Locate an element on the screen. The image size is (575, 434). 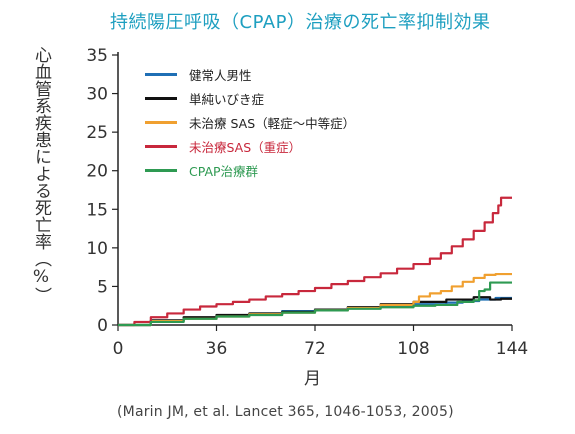
legend-label: CPAP治療群 is located at coordinates (224, 171).